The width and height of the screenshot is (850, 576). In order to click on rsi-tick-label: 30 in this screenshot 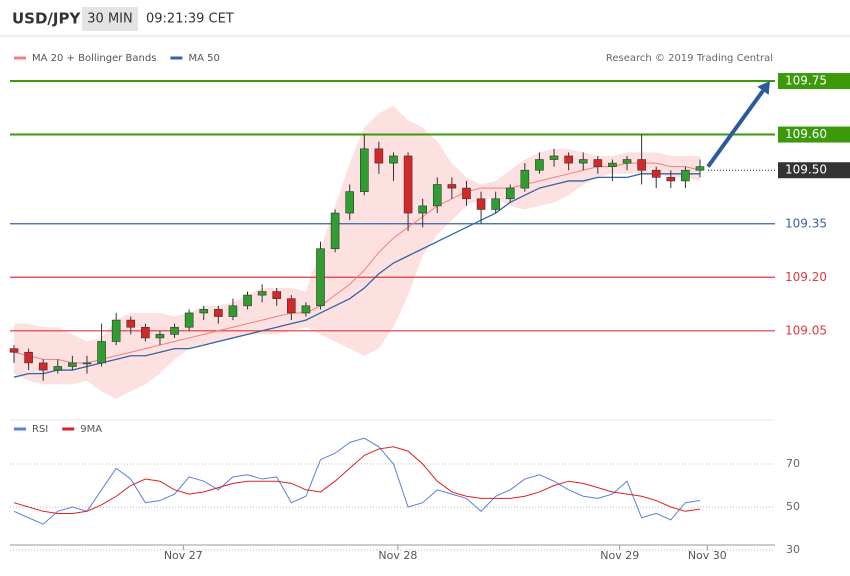, I will do `click(793, 549)`.